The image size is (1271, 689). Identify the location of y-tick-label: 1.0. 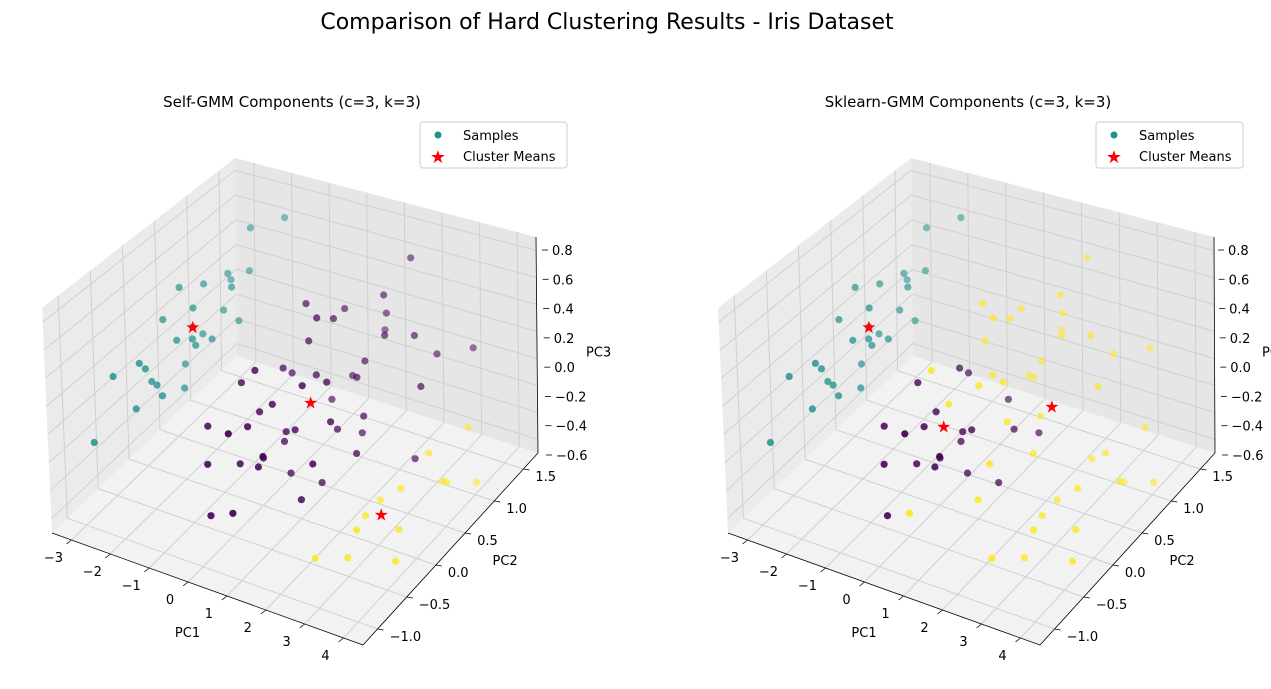
(1193, 509).